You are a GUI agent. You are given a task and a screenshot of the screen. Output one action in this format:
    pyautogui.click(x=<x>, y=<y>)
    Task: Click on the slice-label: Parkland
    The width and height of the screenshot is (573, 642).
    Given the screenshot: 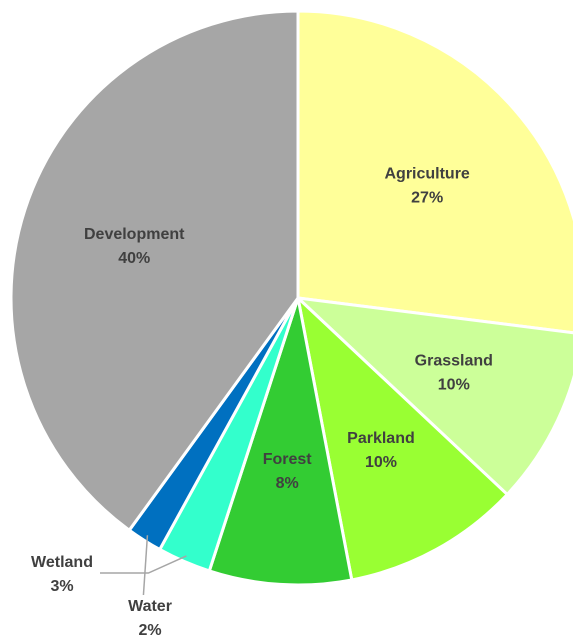 What is the action you would take?
    pyautogui.click(x=381, y=438)
    